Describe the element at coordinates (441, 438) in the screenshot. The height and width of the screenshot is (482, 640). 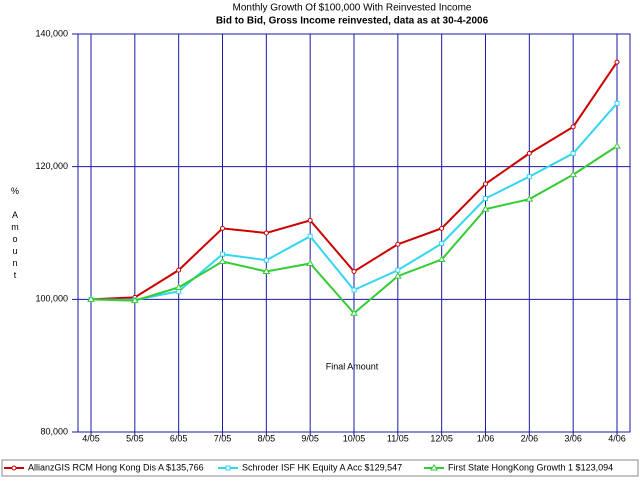
I see `x-tick-label: 12/05` at that location.